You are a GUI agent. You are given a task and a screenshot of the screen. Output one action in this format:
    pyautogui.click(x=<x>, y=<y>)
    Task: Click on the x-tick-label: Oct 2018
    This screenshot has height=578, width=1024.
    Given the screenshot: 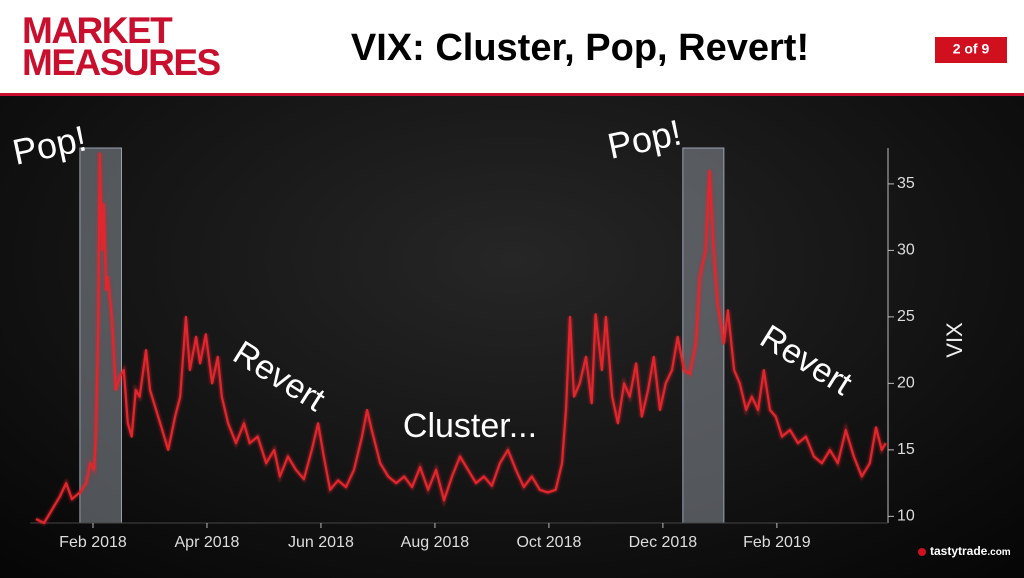 What is the action you would take?
    pyautogui.click(x=548, y=542)
    